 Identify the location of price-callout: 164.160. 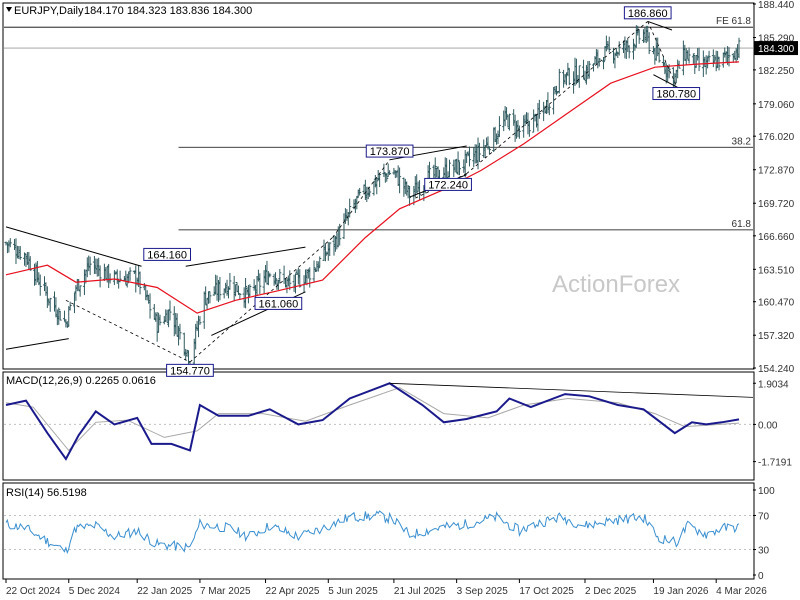
(167, 254).